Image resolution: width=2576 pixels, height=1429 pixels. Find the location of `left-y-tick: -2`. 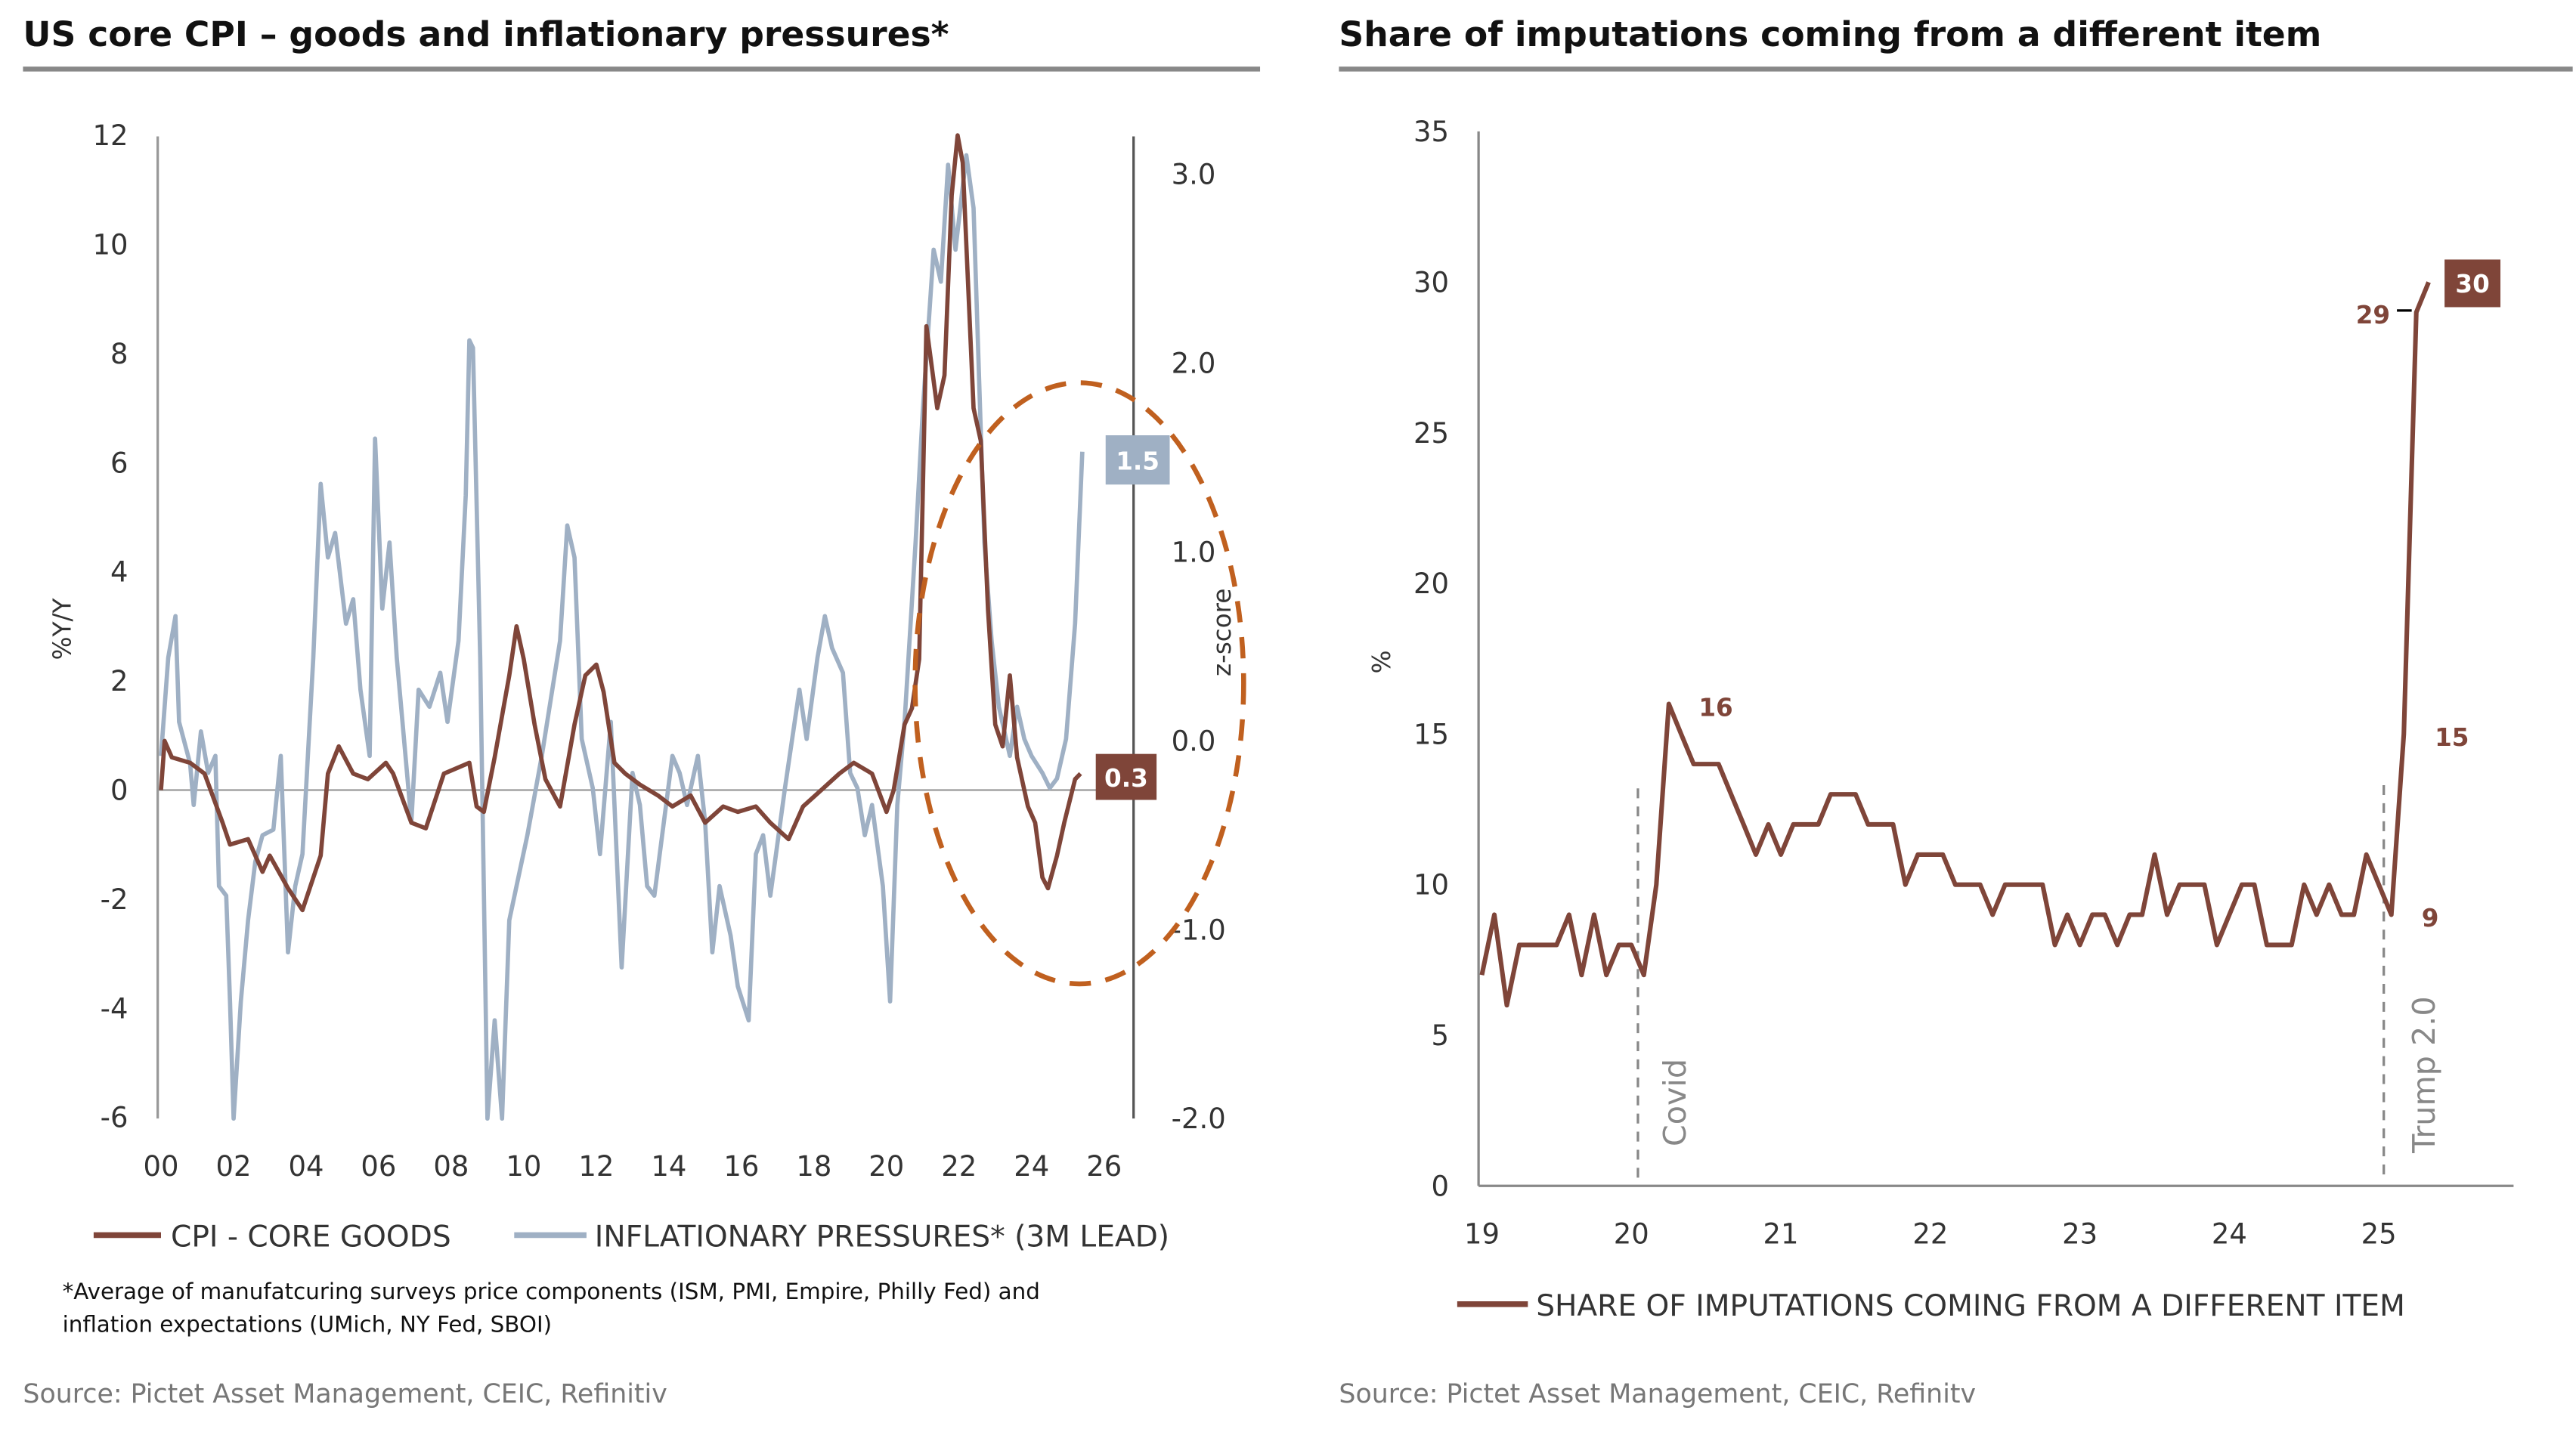

left-y-tick: -2 is located at coordinates (114, 899).